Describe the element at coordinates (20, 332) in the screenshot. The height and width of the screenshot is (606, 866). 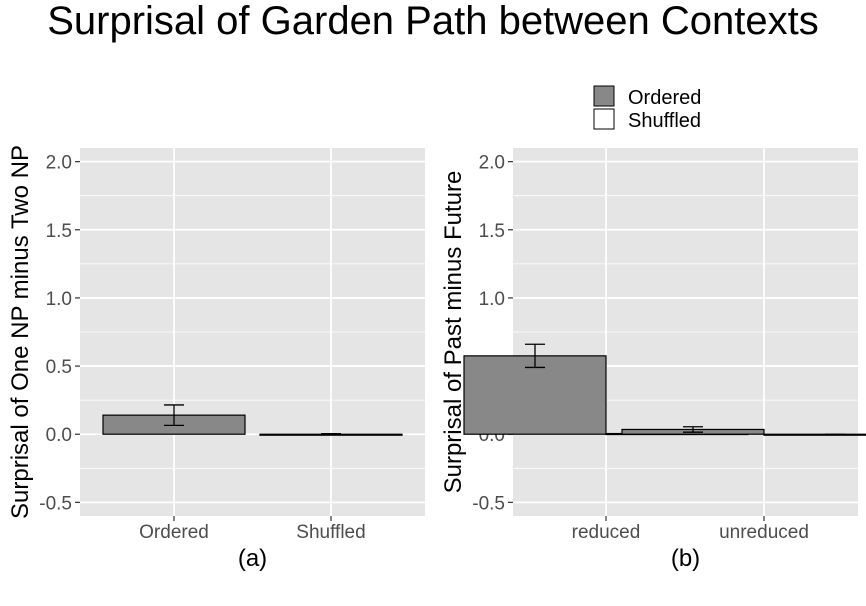
I see `y-axis-label: Surprisal of One NP minus Two NP` at that location.